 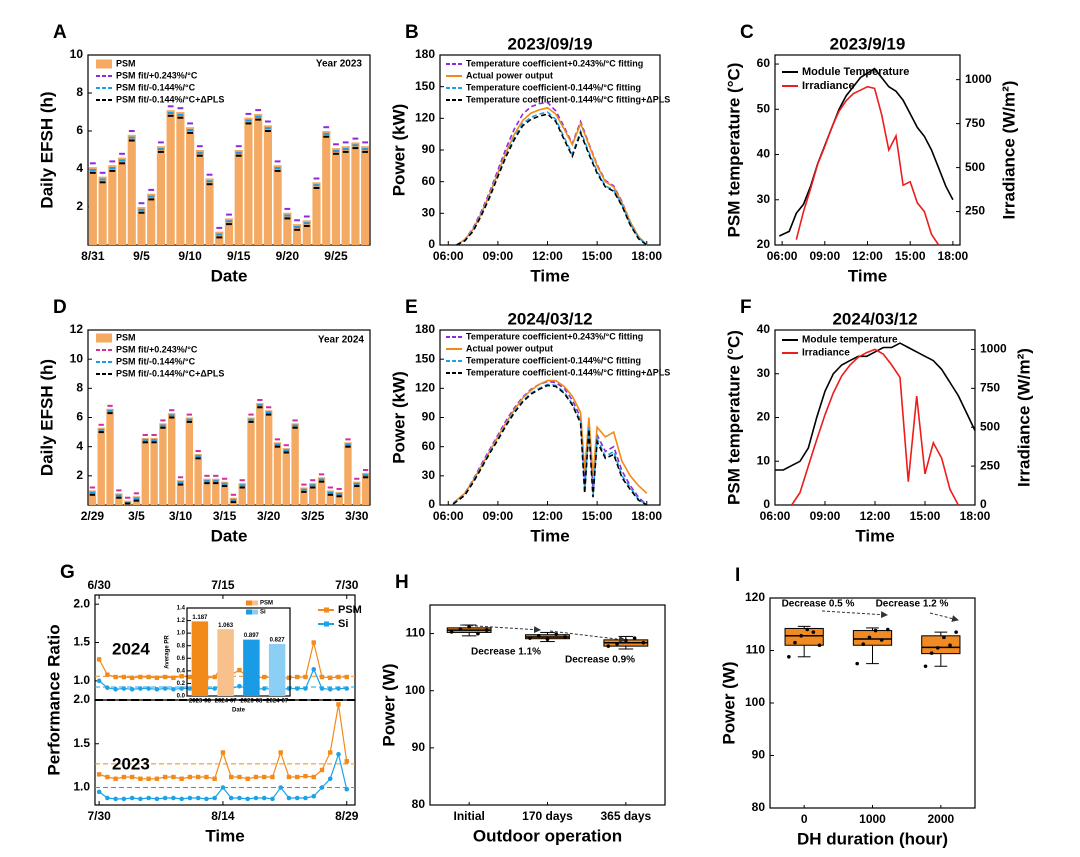 What do you see at coordinates (225, 516) in the screenshot?
I see `x-tick-label: 3/15` at bounding box center [225, 516].